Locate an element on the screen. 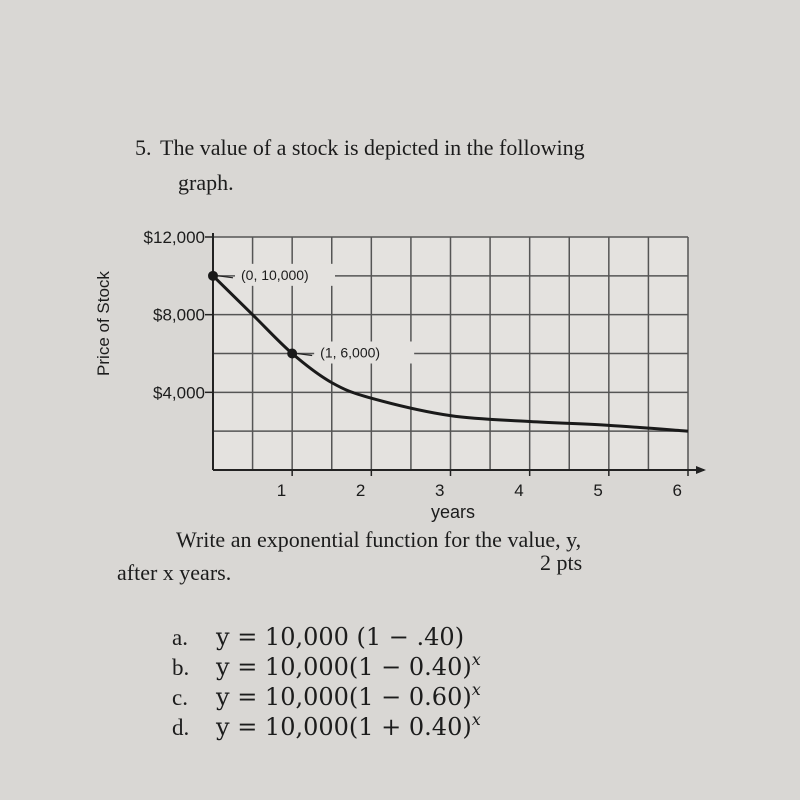 This screenshot has width=800, height=800. choice-formula: y = 10,000 (1 − .40) is located at coordinates (339, 637).